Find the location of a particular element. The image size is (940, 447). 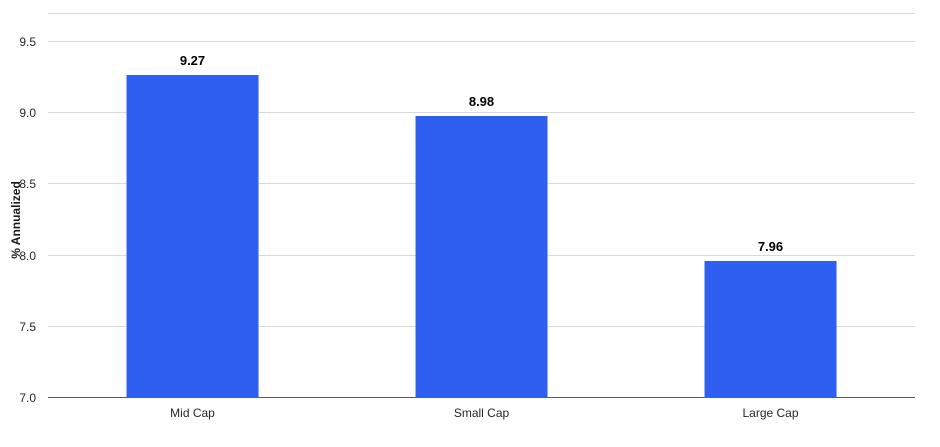

y-tick-label: 9.5 is located at coordinates (27, 42).